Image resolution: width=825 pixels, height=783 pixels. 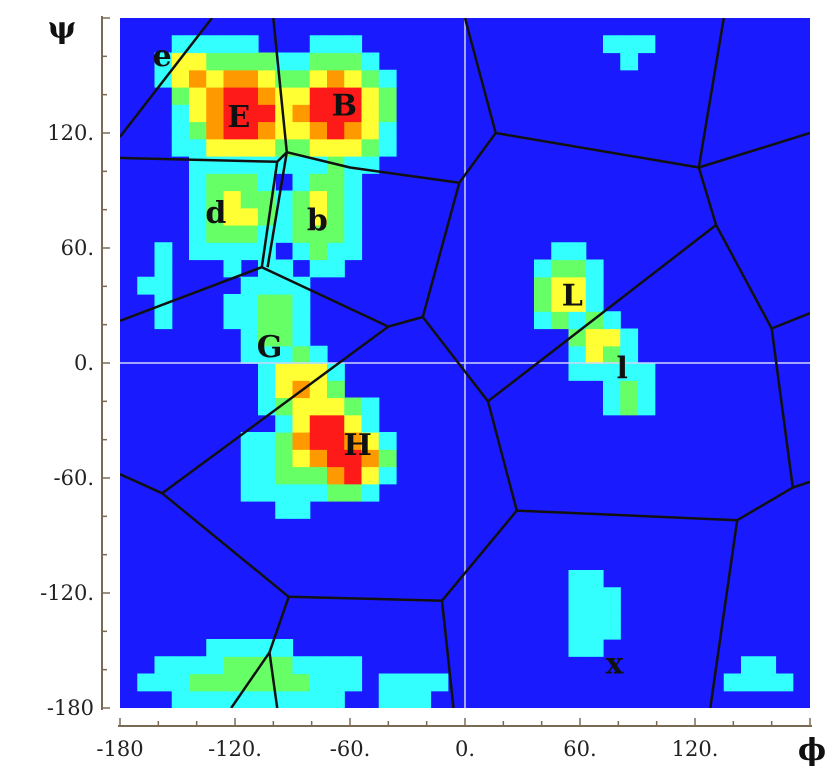 What do you see at coordinates (70, 708) in the screenshot?
I see `y-tick-label: -180` at bounding box center [70, 708].